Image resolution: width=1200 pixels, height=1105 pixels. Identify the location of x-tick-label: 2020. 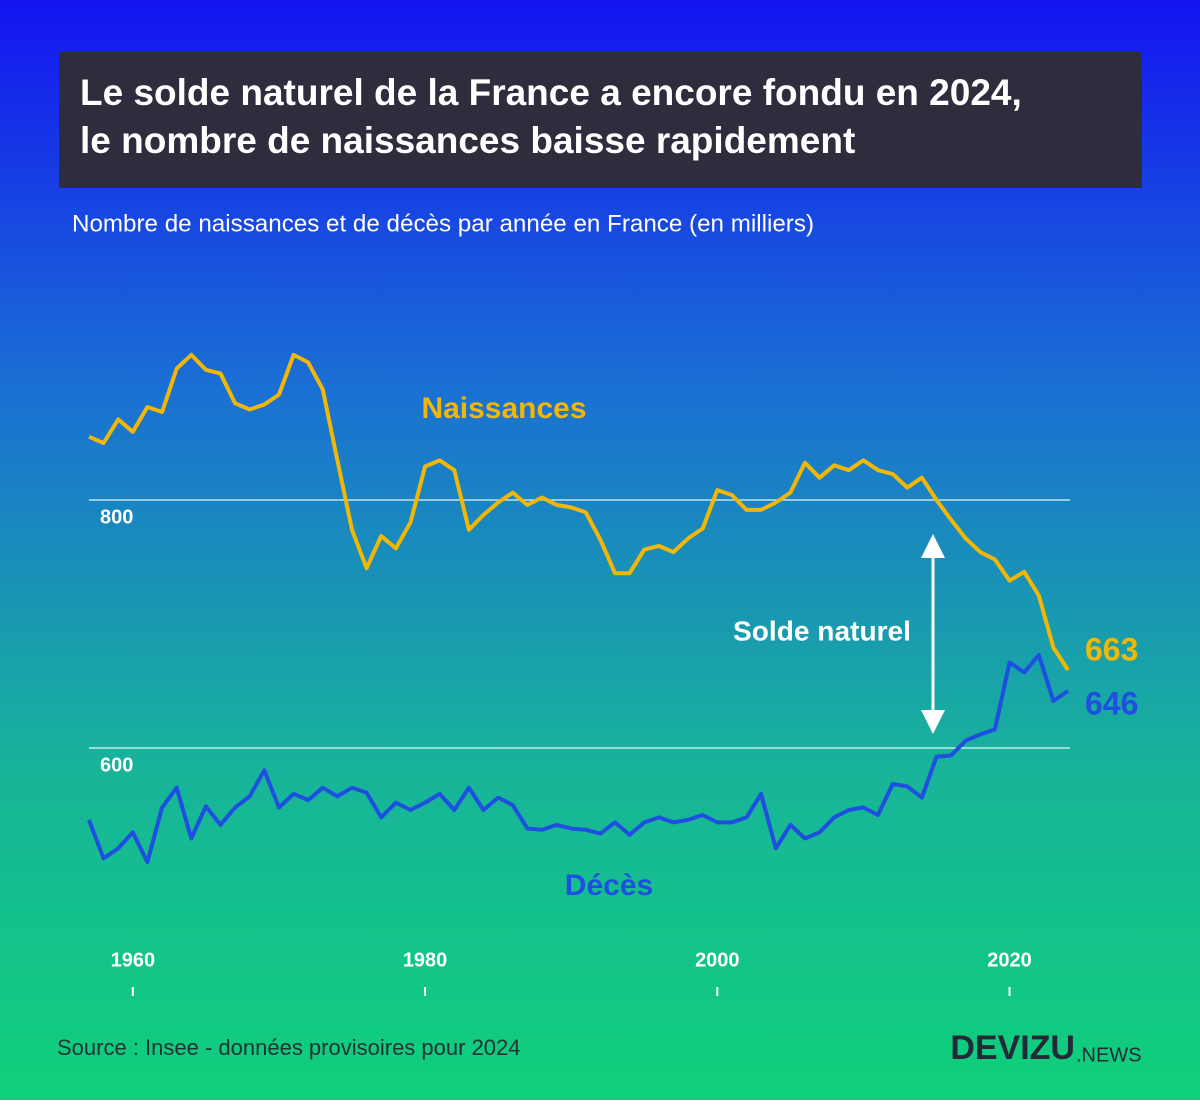
(1009, 960).